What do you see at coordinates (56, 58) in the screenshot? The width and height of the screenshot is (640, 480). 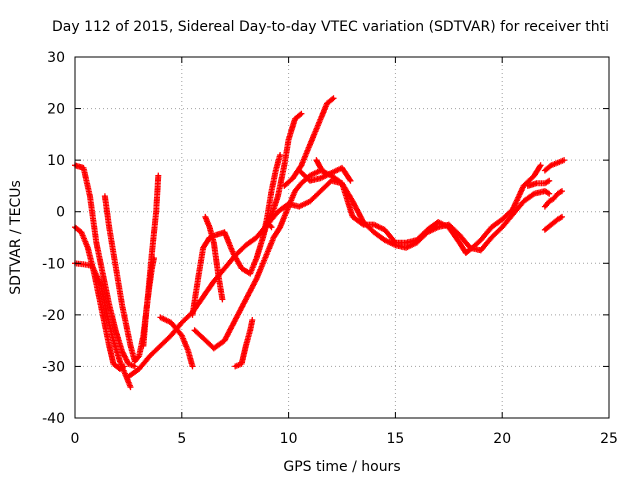 I see `y-tick-label: 30` at bounding box center [56, 58].